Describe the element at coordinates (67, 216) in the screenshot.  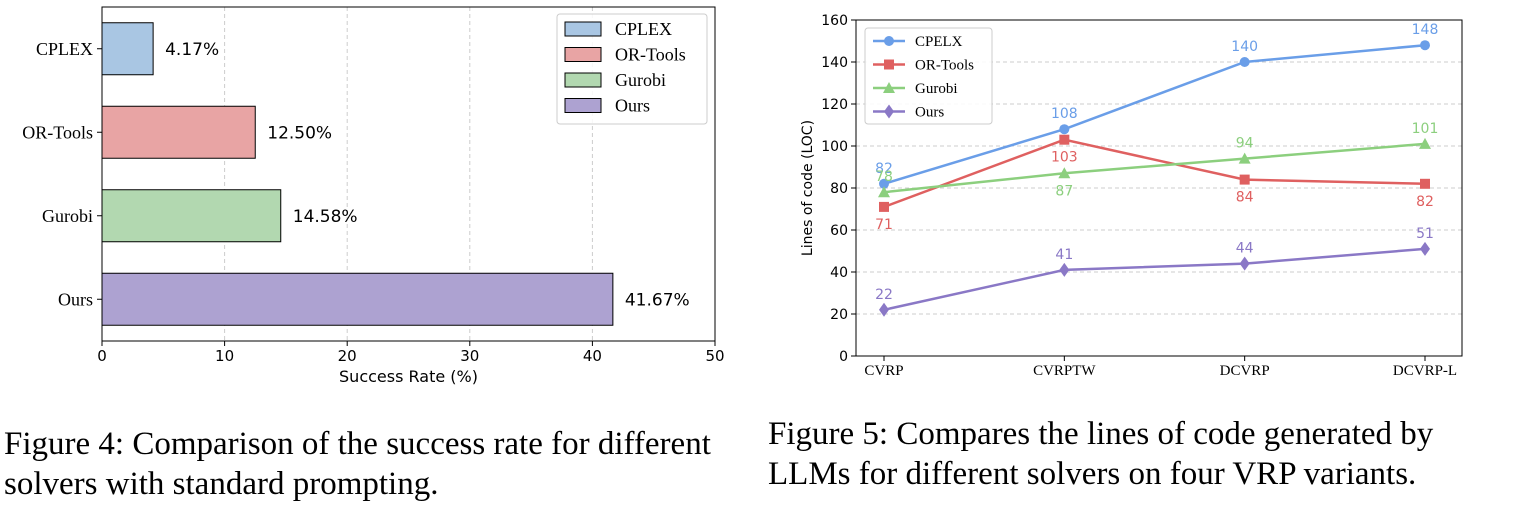
I see `y-tick-label: Gurobi` at that location.